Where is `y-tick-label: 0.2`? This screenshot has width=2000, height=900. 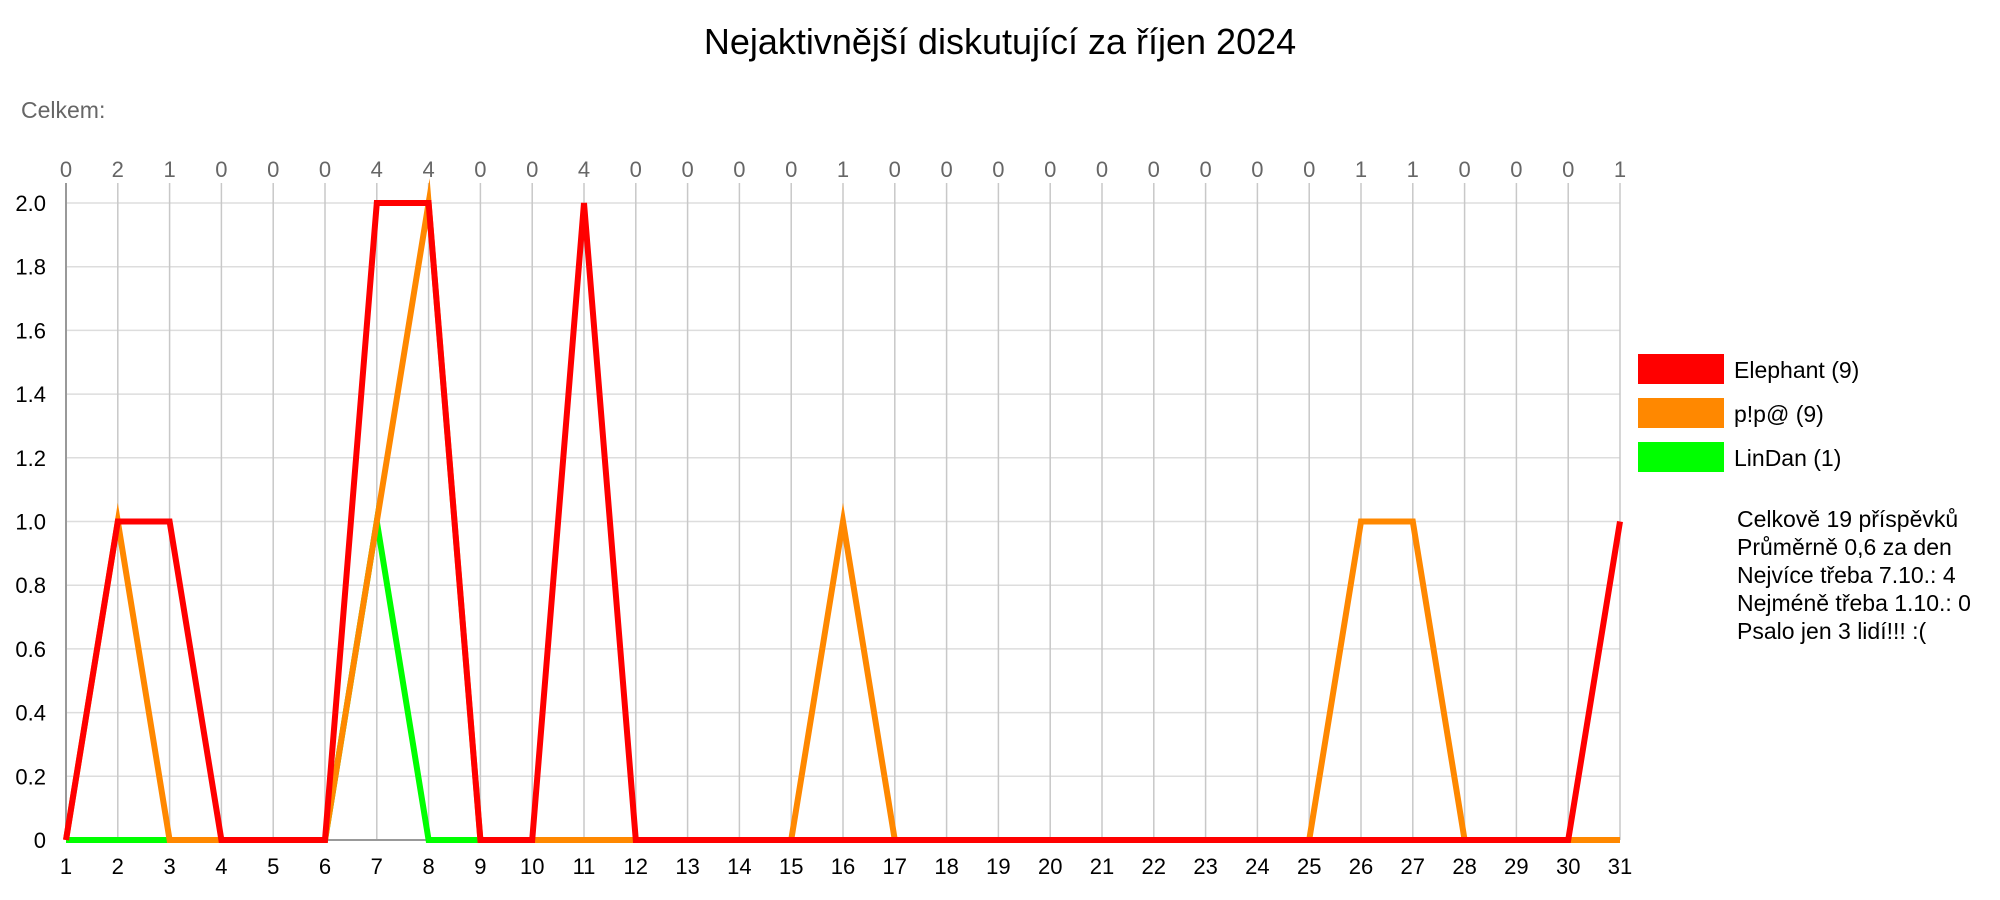
y-tick-label: 0.2 is located at coordinates (30, 776).